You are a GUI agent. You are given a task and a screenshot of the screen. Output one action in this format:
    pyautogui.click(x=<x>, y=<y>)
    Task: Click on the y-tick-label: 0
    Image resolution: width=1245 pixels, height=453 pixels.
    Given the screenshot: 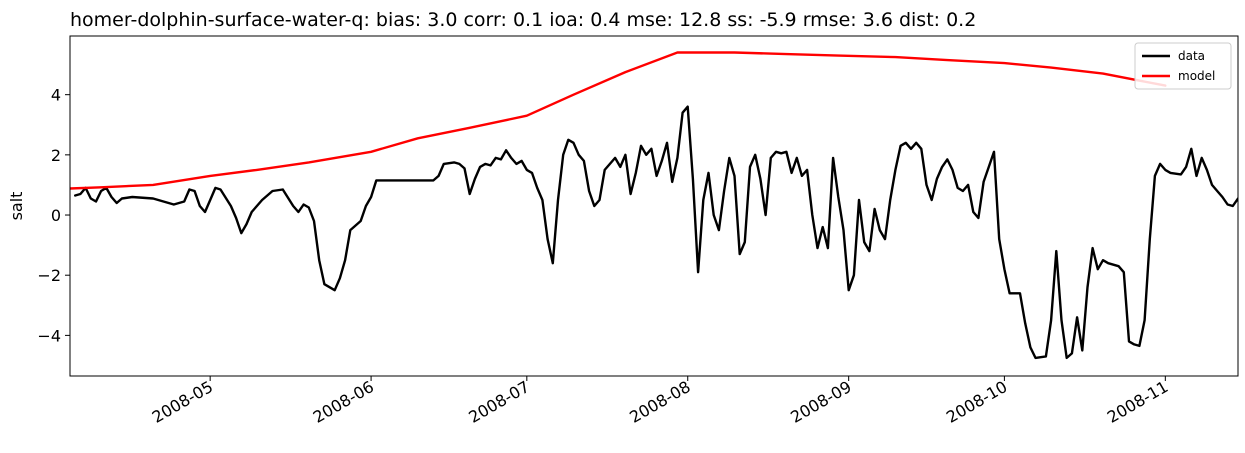 What is the action you would take?
    pyautogui.click(x=56, y=215)
    